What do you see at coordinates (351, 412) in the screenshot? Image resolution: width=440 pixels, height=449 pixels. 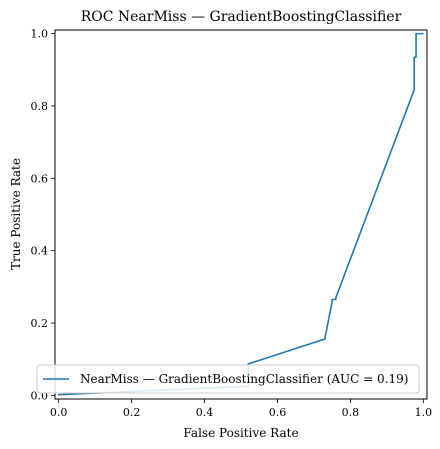 I see `x-tick-label: 0.8` at bounding box center [351, 412].